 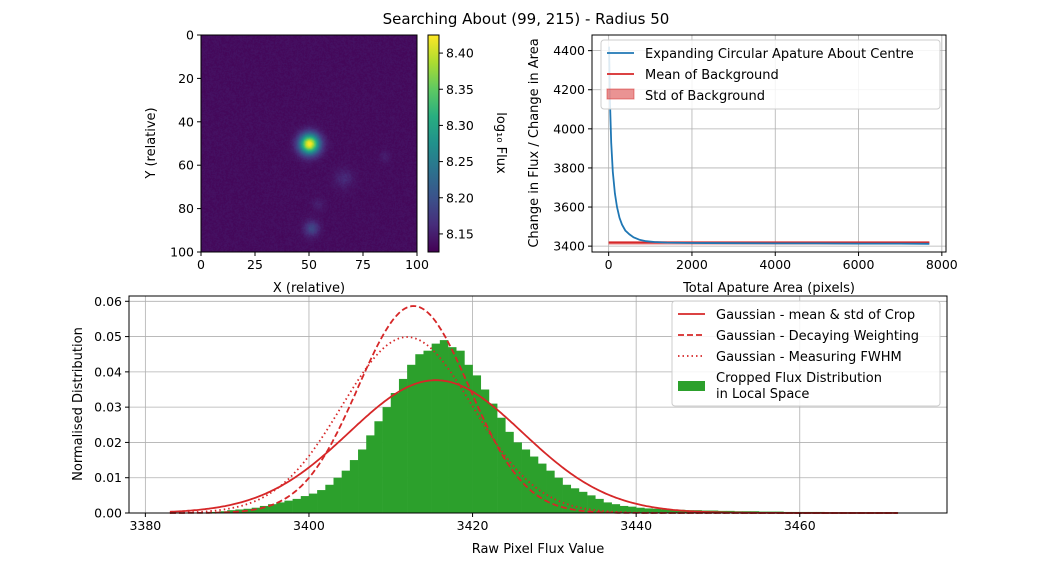 I want to click on histogram-y-tick-label: 0.01, so click(x=108, y=477).